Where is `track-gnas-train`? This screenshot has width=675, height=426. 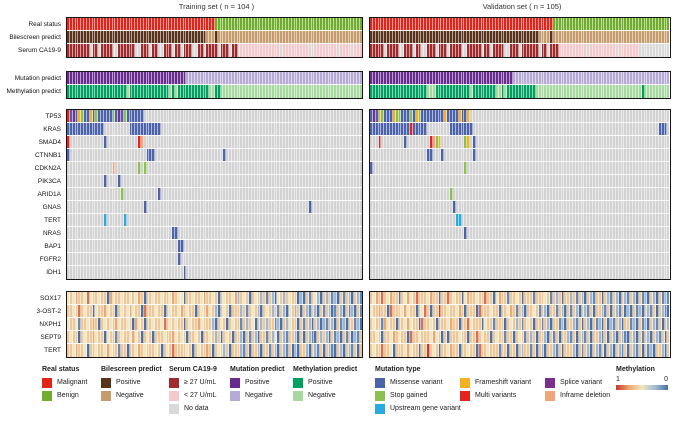
track-gnas-train is located at coordinates (214, 207).